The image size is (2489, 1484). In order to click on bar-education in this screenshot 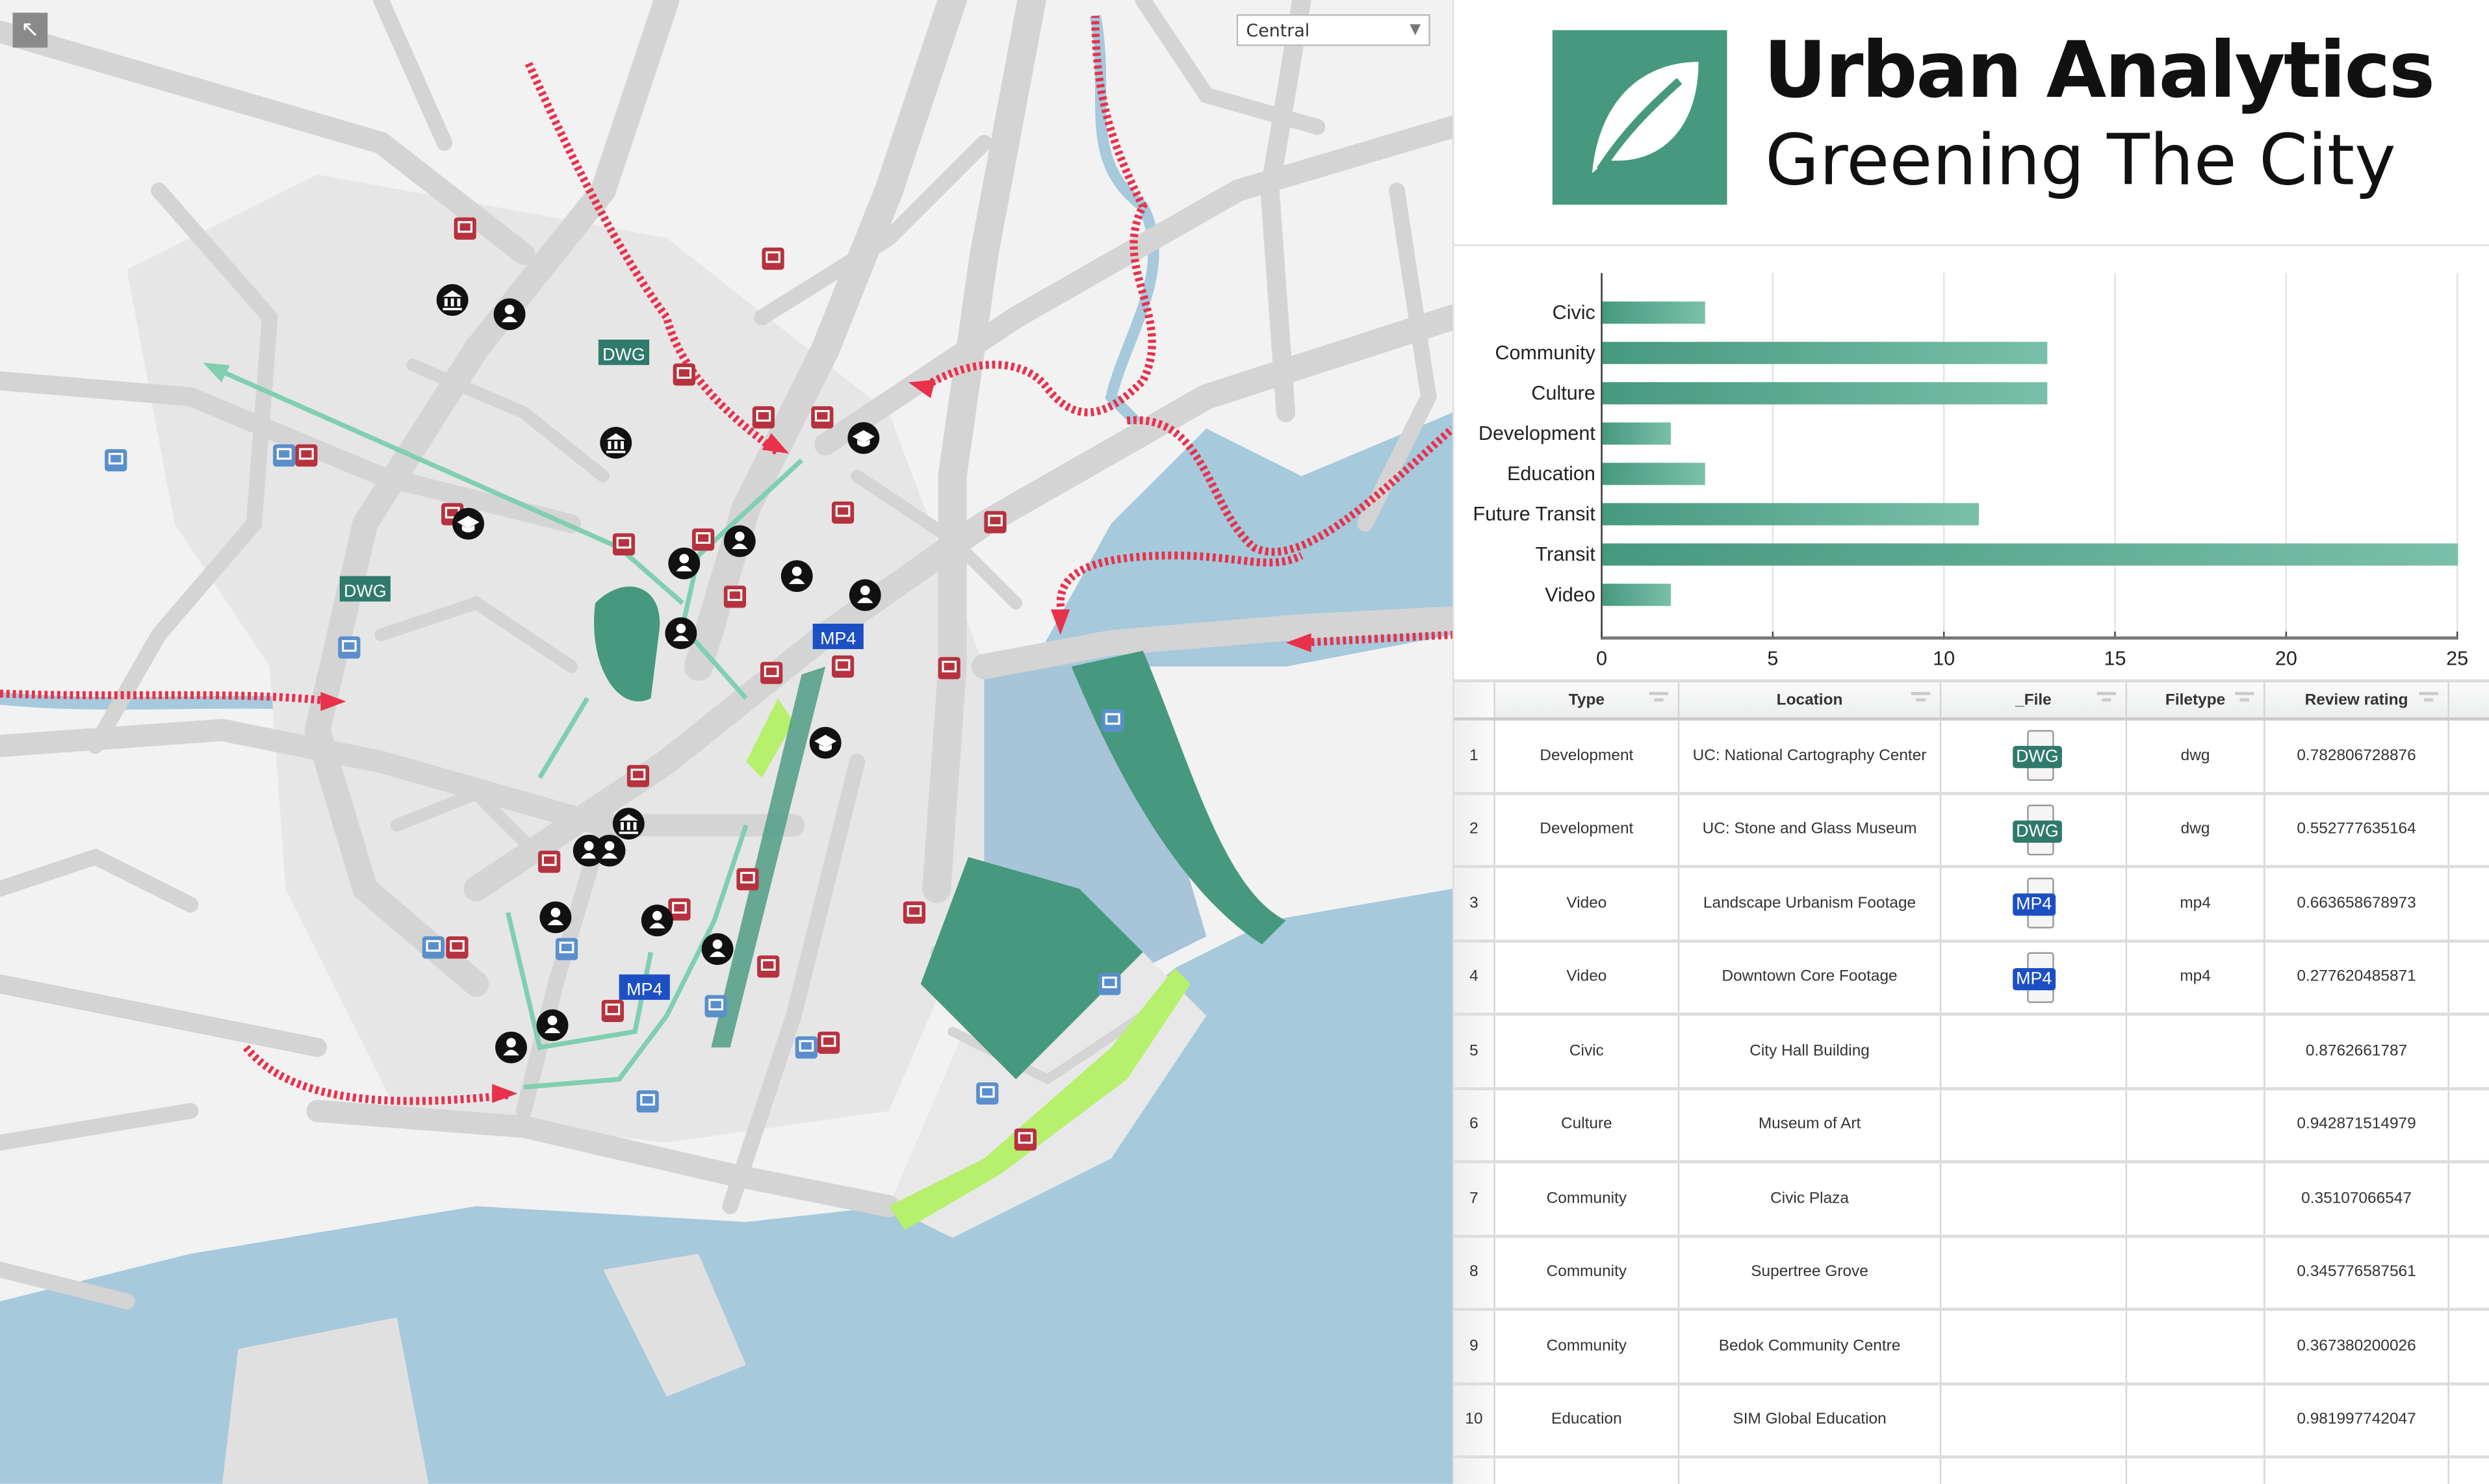, I will do `click(1654, 474)`.